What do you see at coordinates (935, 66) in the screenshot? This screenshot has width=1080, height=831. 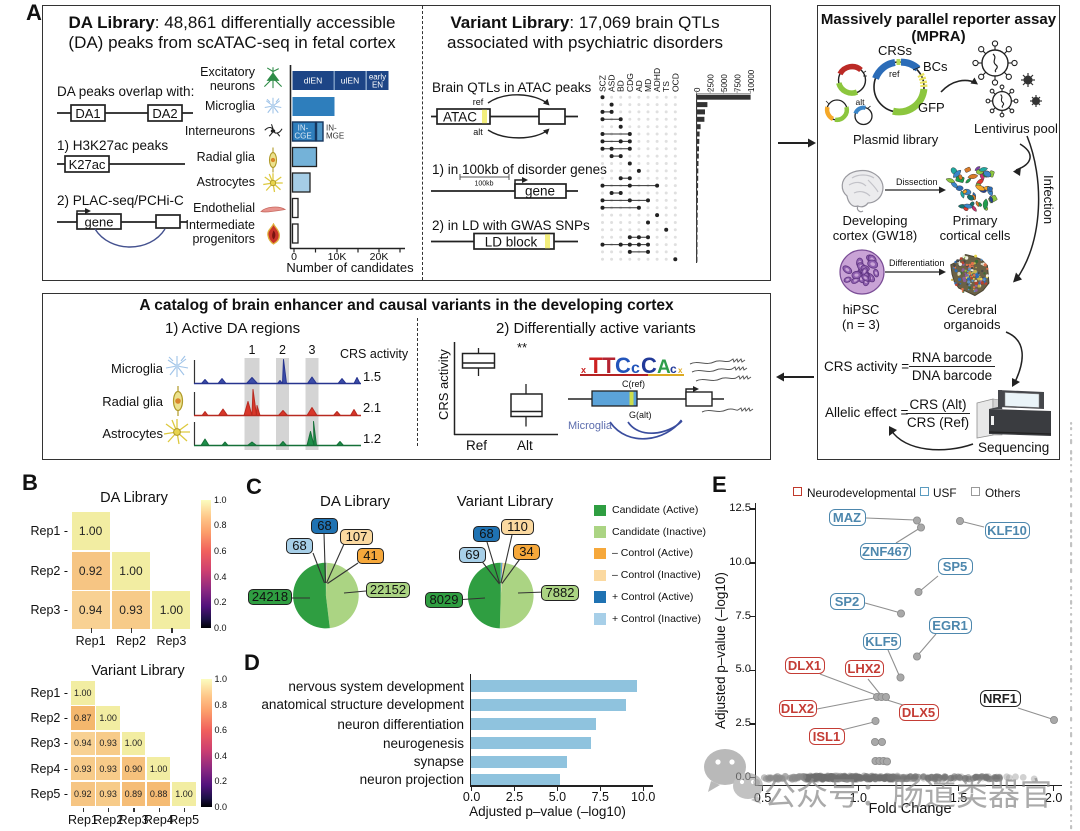 I see `svg-text: BCs` at bounding box center [935, 66].